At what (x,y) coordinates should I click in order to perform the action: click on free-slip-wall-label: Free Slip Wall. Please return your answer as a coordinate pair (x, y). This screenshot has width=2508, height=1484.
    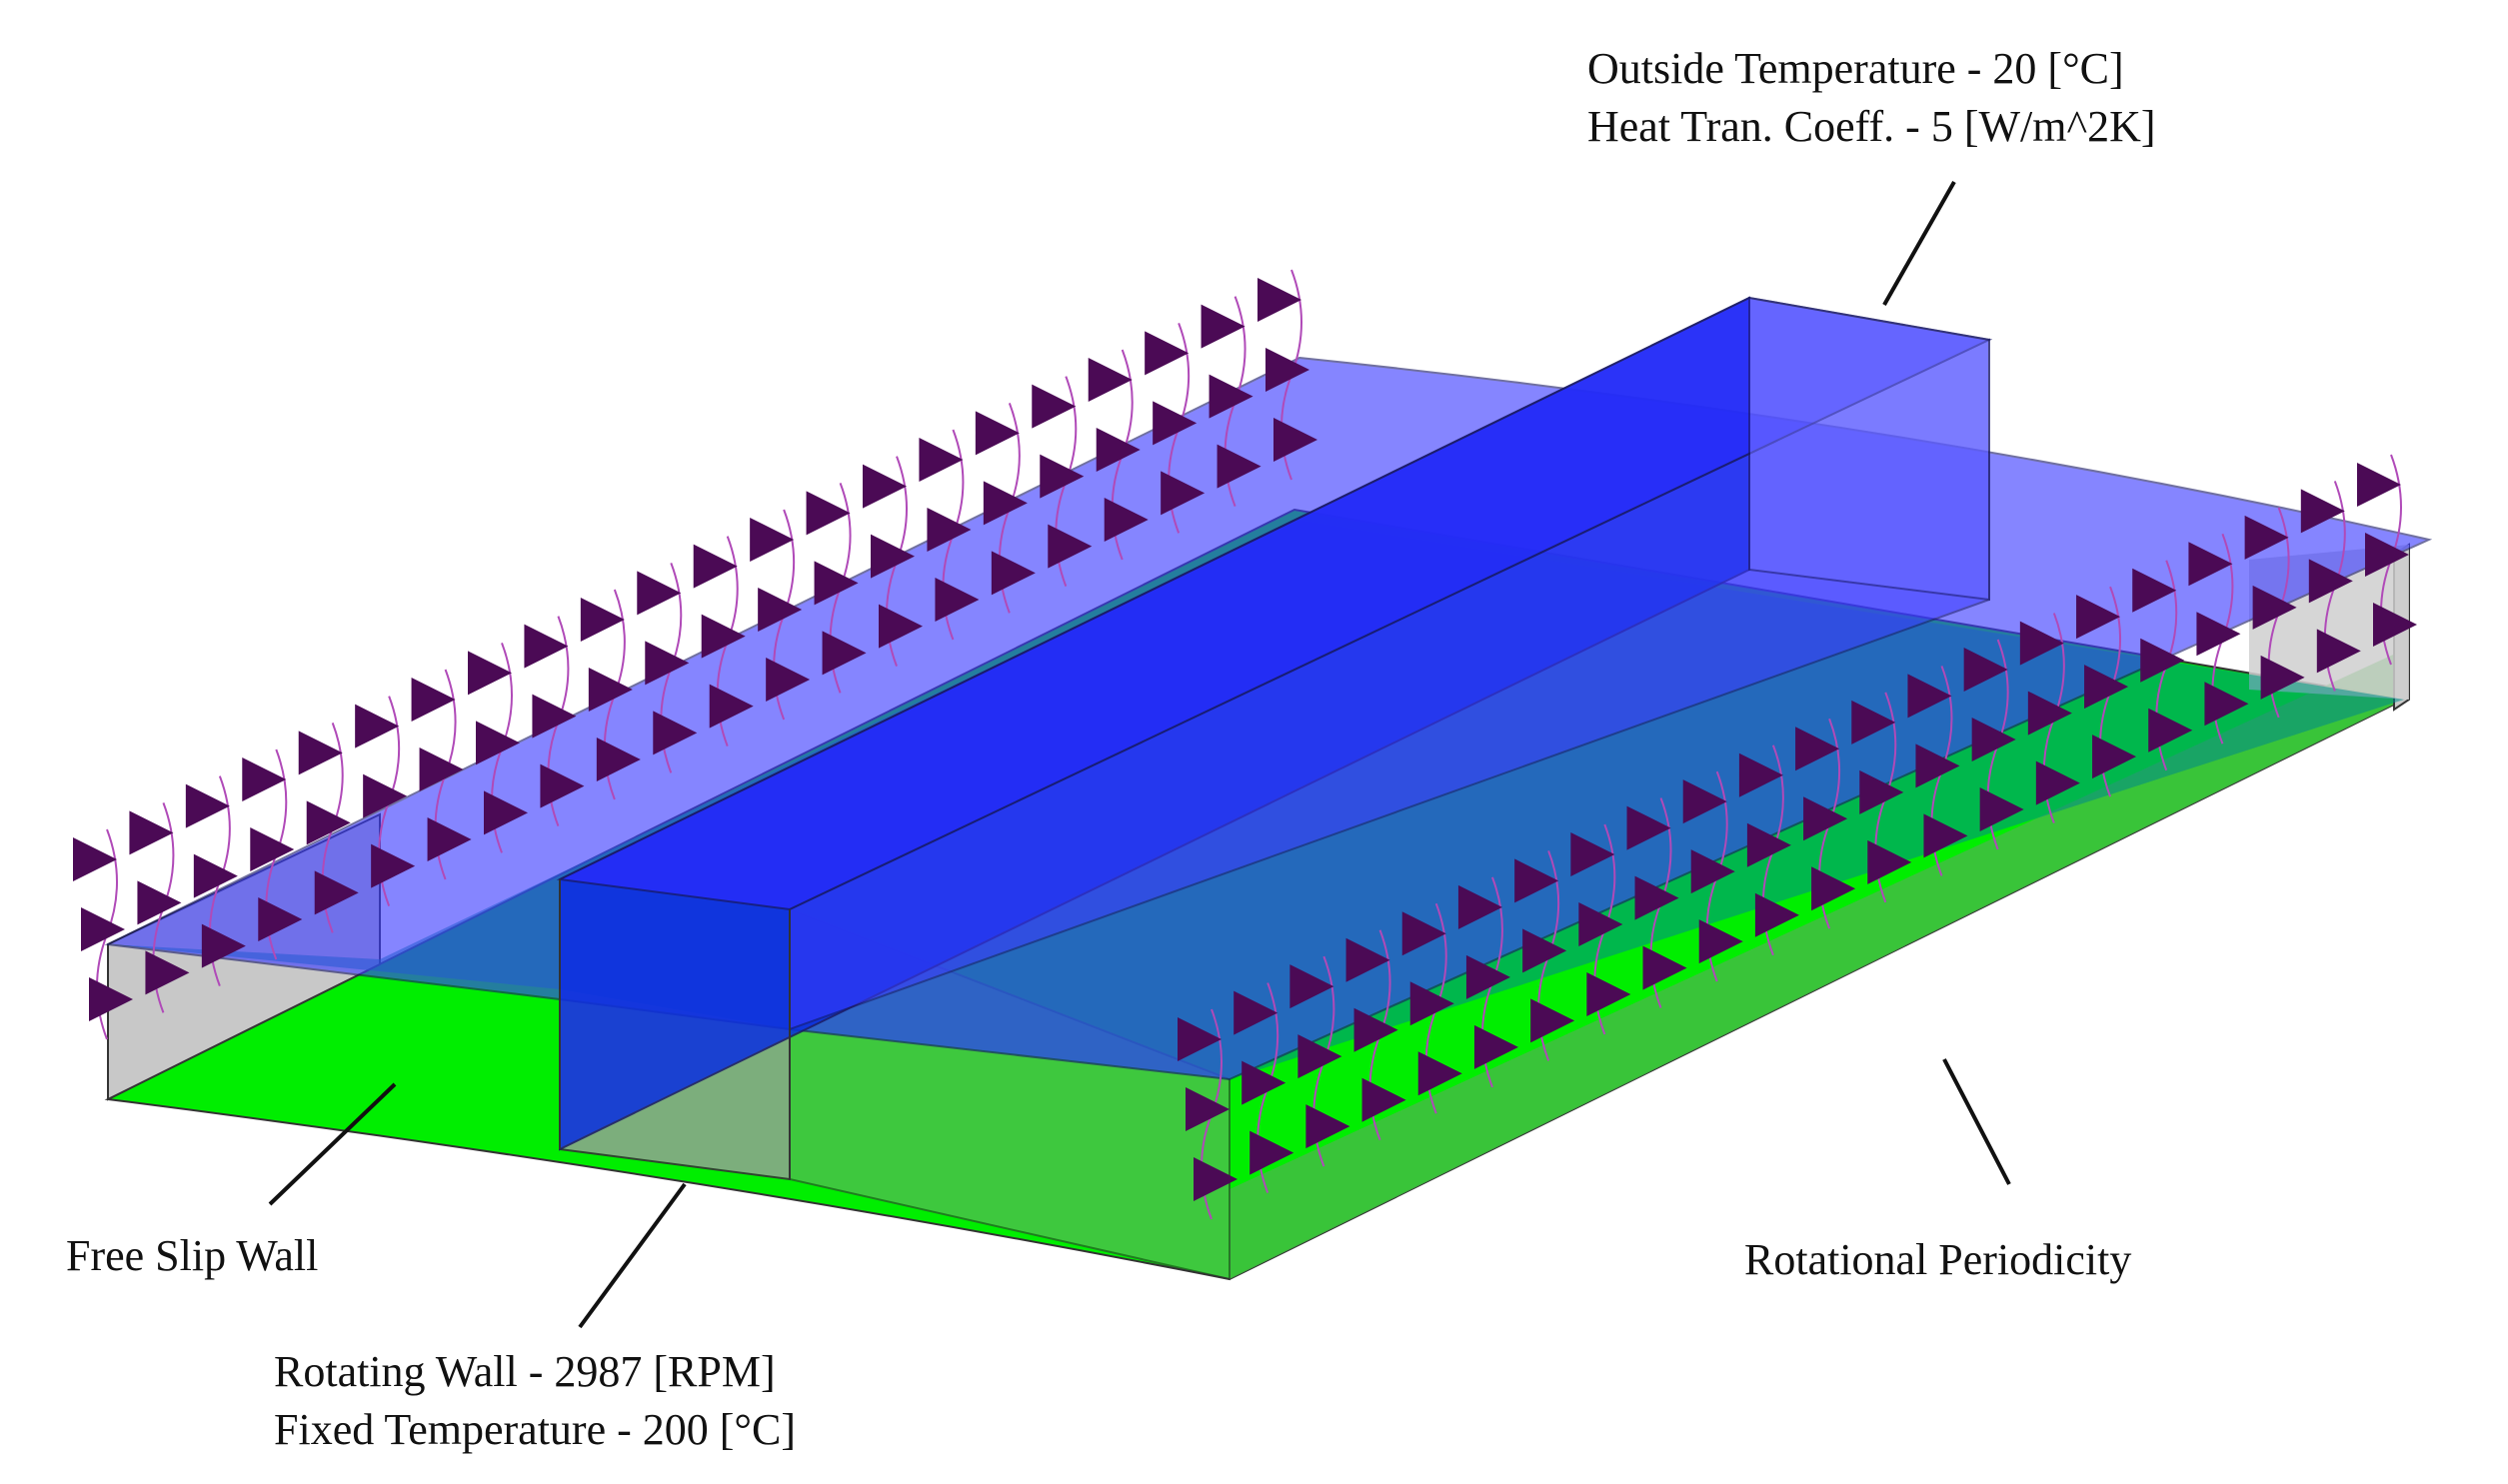
    Looking at the image, I should click on (192, 1256).